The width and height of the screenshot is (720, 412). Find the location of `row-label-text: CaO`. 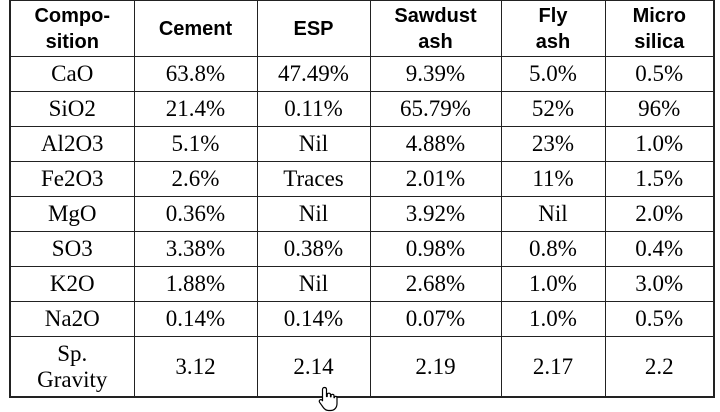

row-label-text: CaO is located at coordinates (72, 73).